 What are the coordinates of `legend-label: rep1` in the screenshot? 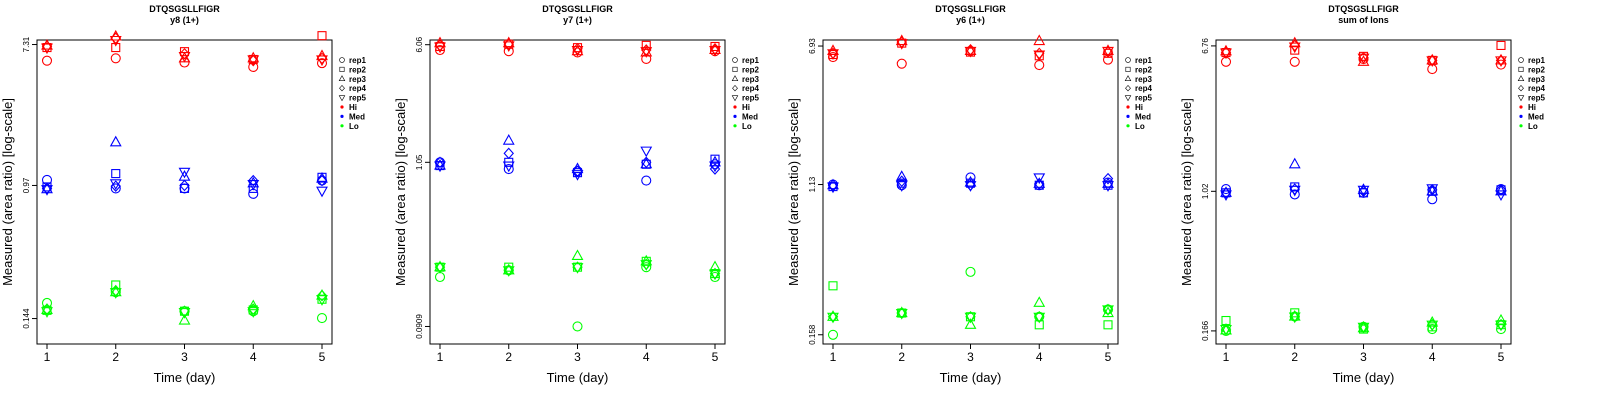 It's located at (1536, 60).